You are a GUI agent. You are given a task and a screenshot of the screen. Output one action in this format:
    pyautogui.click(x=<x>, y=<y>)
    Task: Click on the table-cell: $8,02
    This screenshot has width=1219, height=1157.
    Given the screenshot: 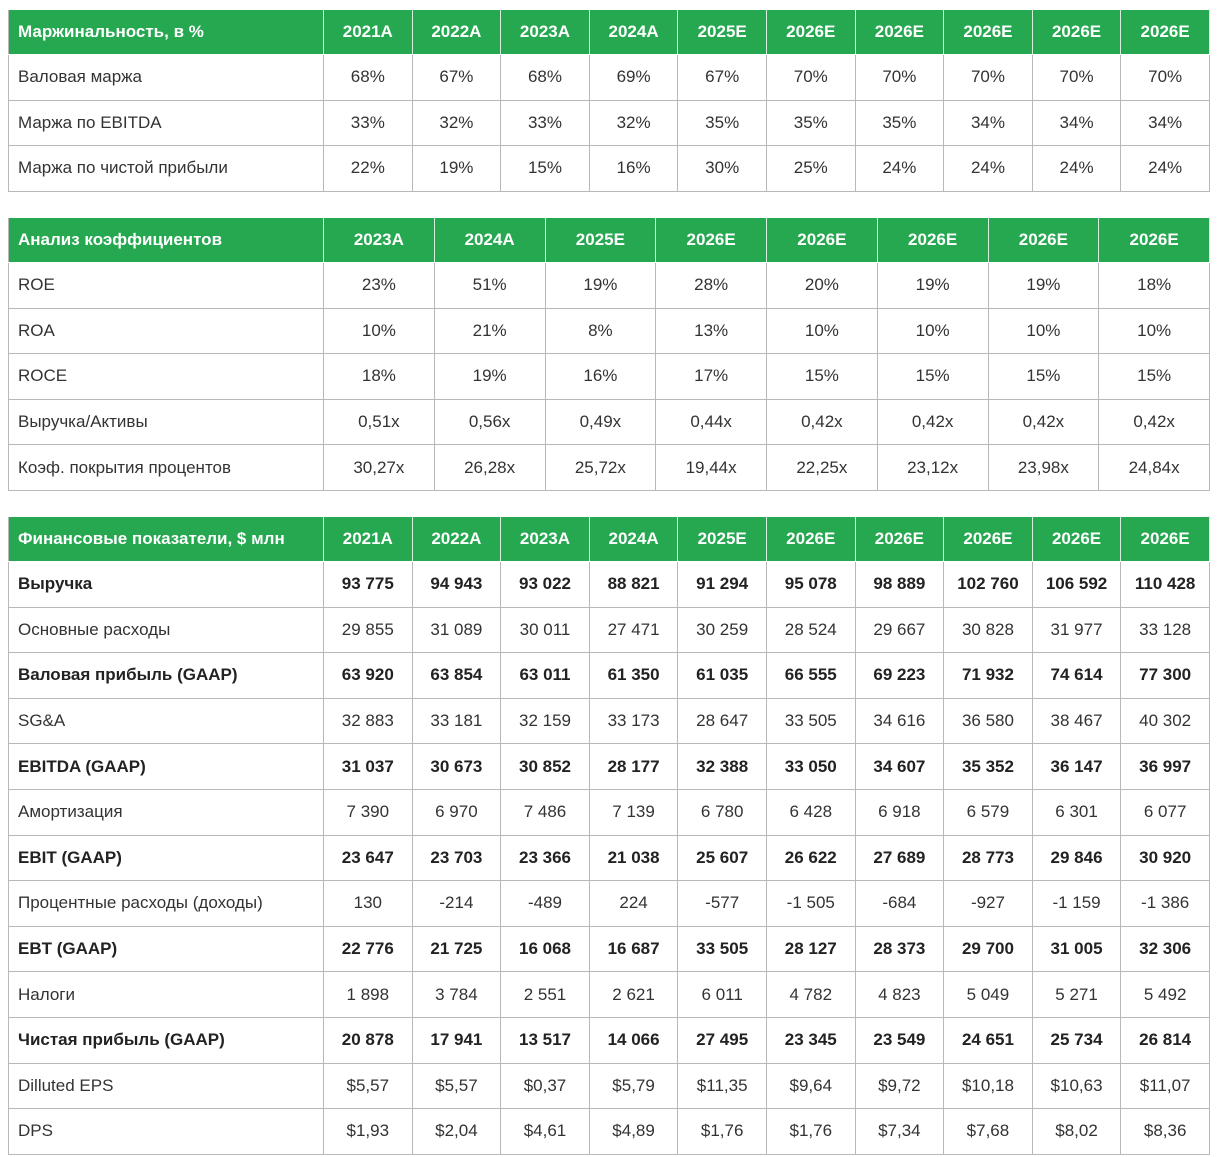 What is the action you would take?
    pyautogui.click(x=1076, y=1131)
    